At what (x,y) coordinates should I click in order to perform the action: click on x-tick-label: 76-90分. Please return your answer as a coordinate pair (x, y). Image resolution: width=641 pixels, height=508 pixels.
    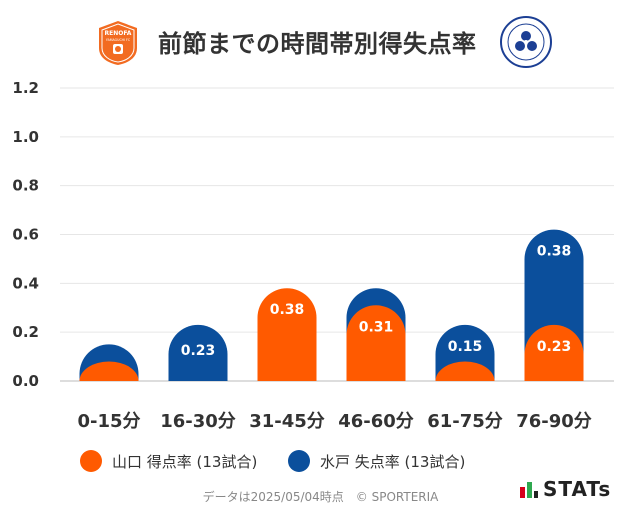
    Looking at the image, I should click on (554, 421).